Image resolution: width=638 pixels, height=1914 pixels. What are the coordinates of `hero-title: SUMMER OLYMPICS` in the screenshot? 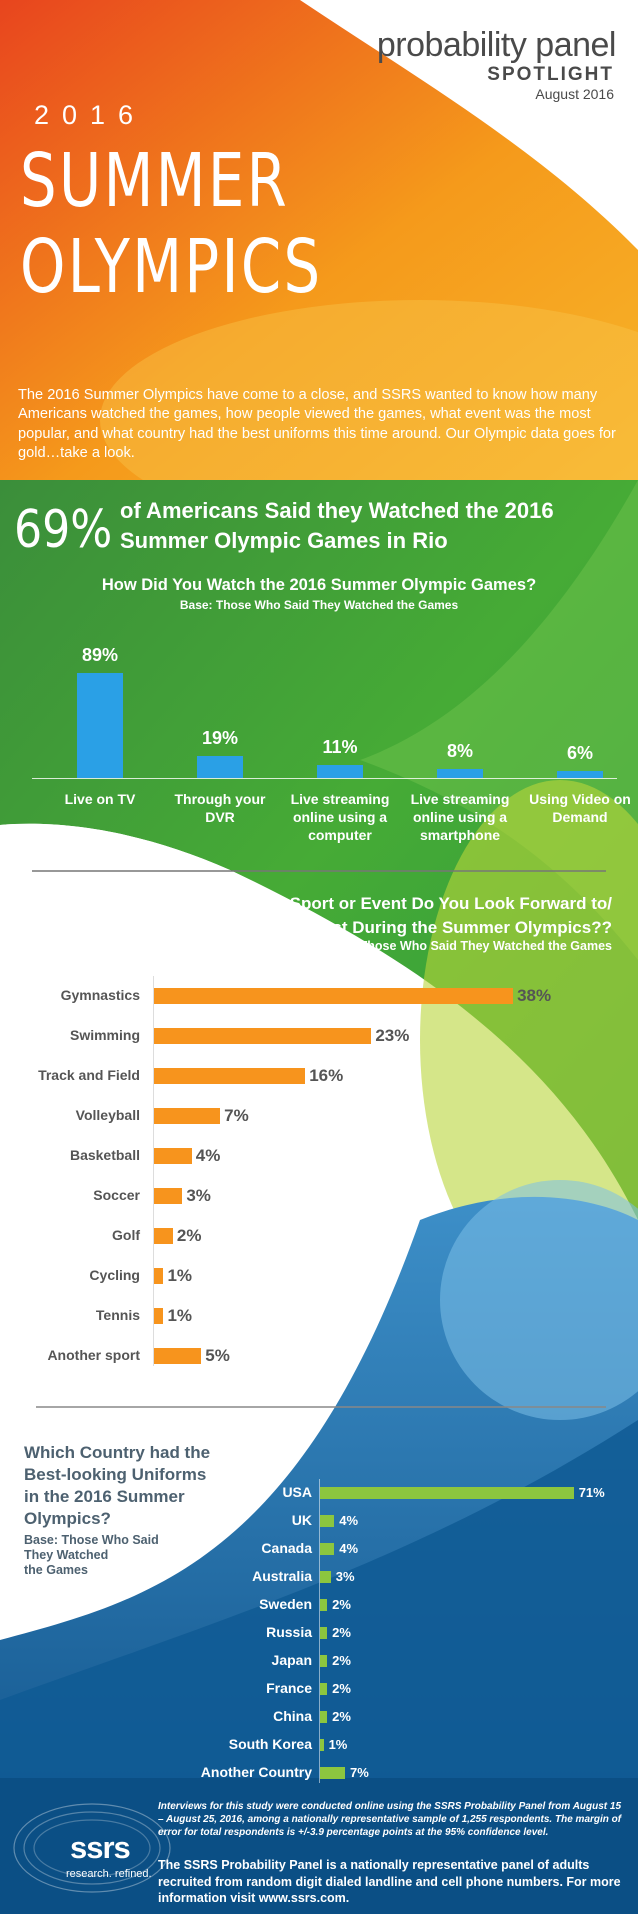 It's located at (171, 224).